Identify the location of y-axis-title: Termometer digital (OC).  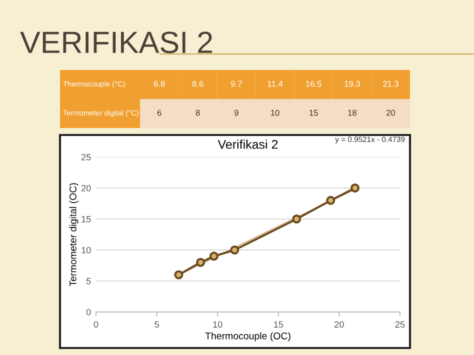
(73, 234).